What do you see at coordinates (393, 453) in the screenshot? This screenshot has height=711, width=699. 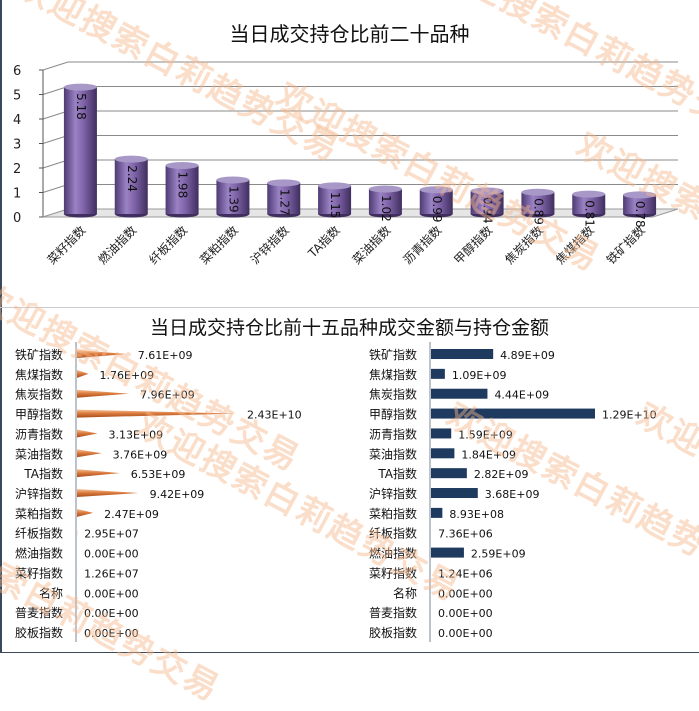 I see `category-label: 菜油指数` at bounding box center [393, 453].